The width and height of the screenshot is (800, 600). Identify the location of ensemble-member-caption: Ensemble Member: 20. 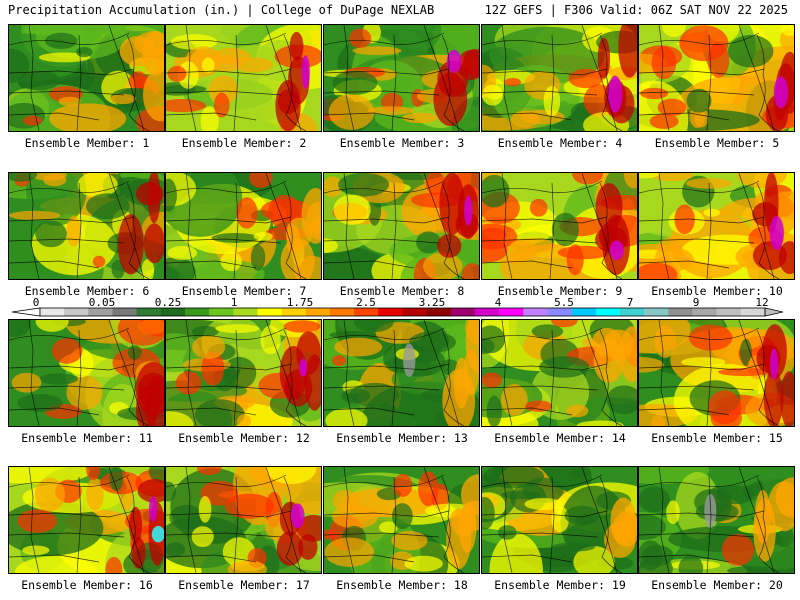
(717, 585).